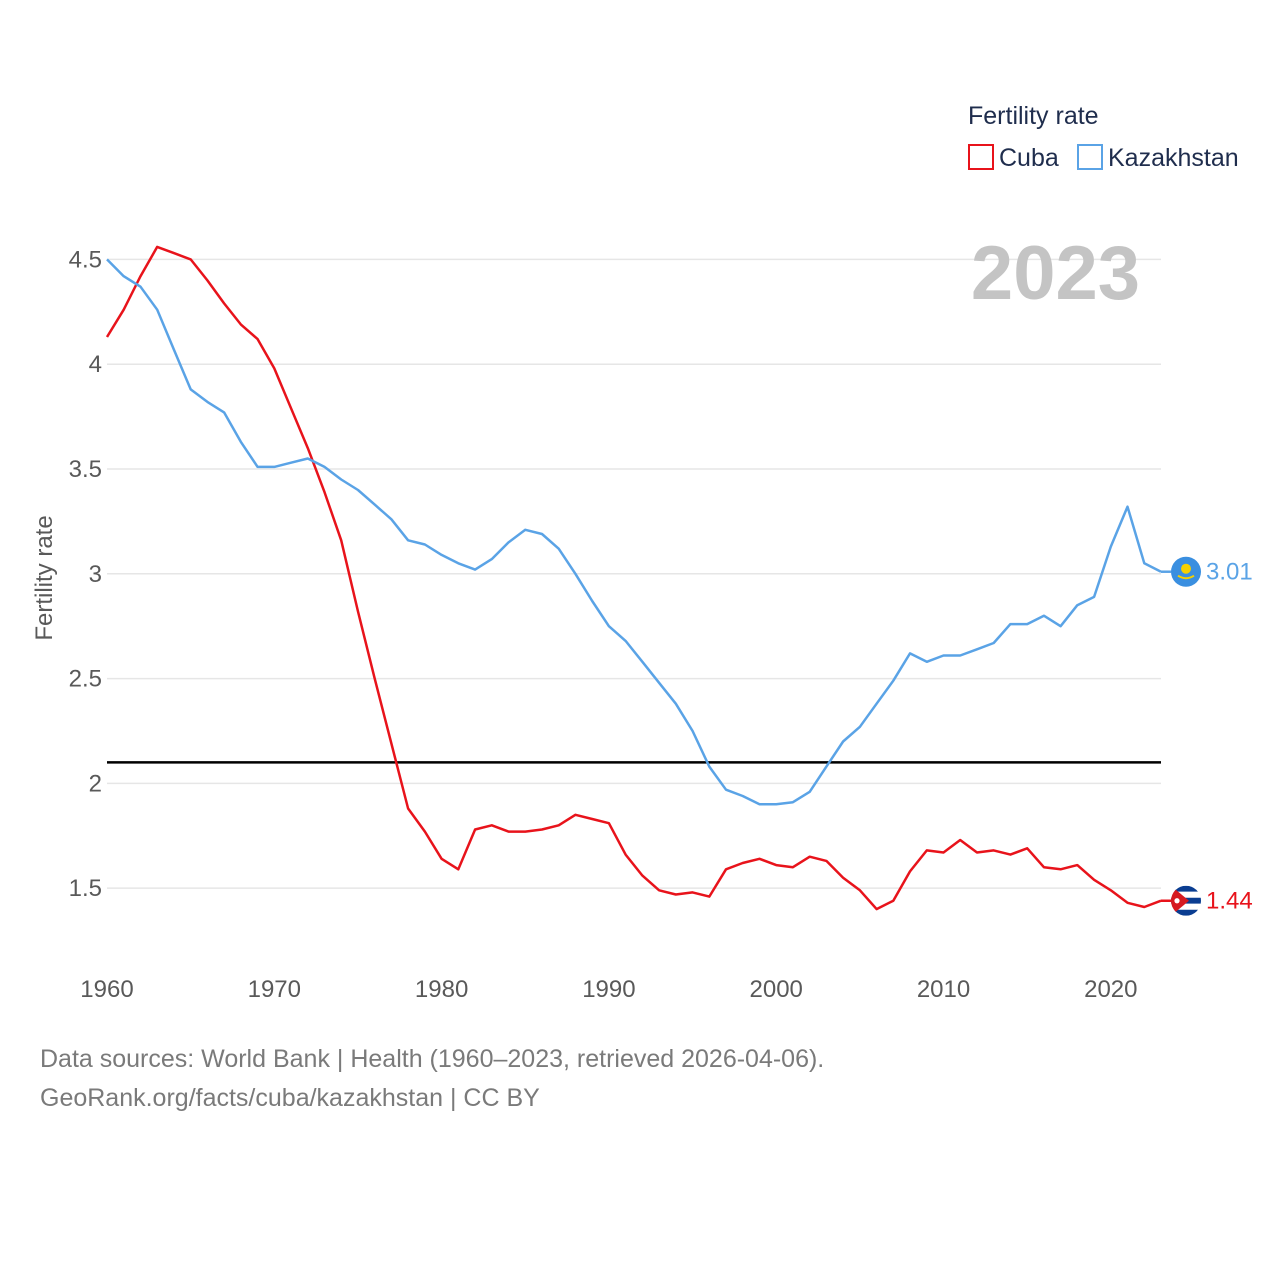 Image resolution: width=1280 pixels, height=1280 pixels. I want to click on y-axis-ticks: 1.5 2 2.5 3 3.5 4 4.5, so click(85, 574).